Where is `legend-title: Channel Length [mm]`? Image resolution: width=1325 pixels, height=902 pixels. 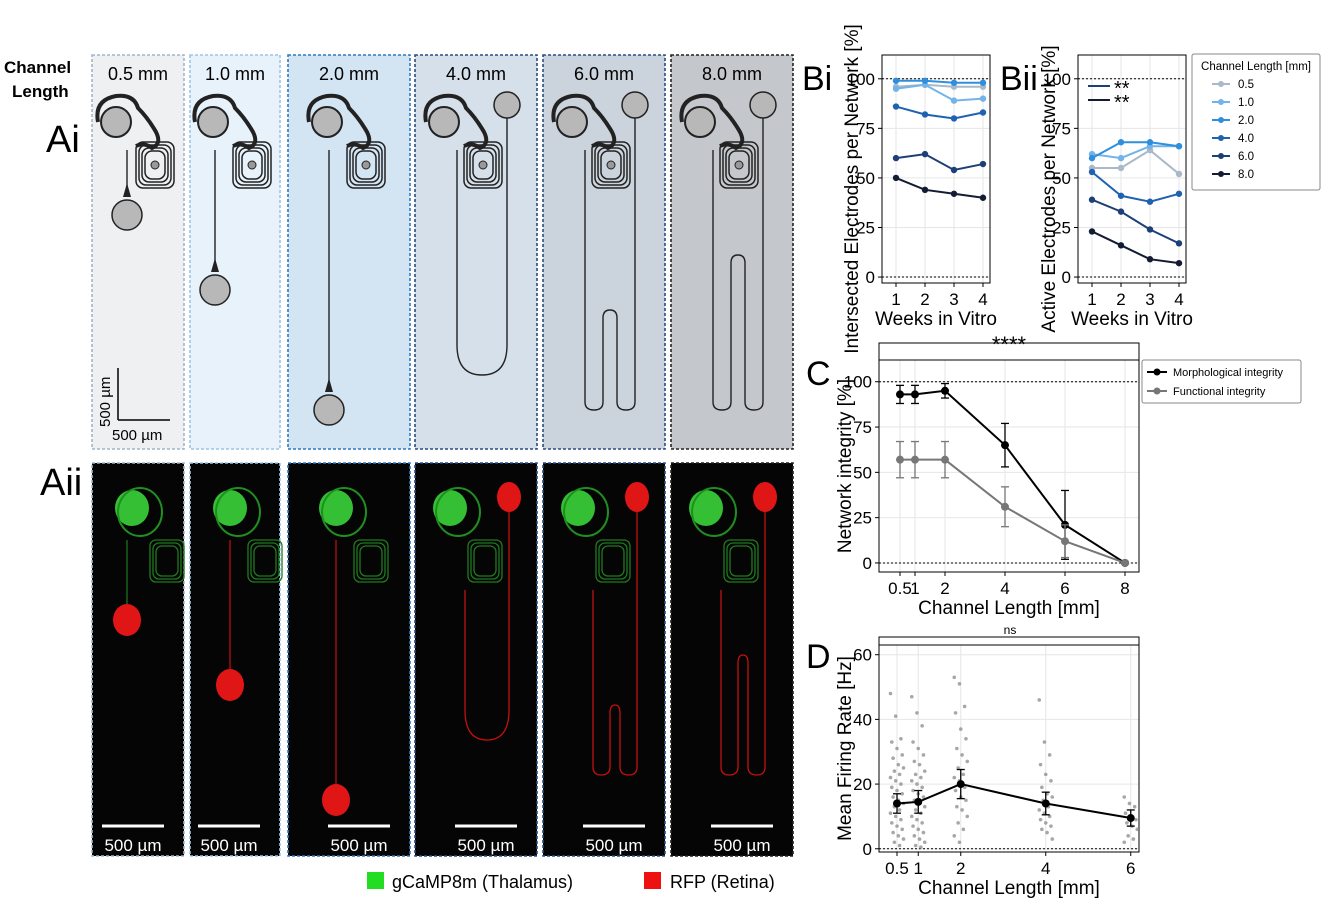 legend-title: Channel Length [mm] is located at coordinates (1256, 67).